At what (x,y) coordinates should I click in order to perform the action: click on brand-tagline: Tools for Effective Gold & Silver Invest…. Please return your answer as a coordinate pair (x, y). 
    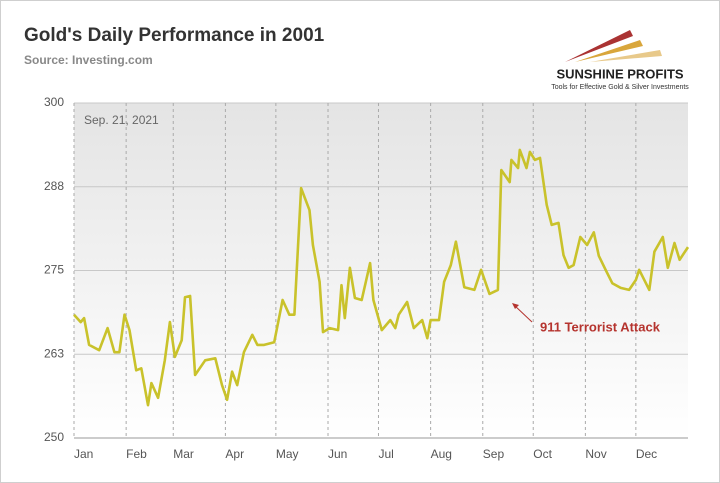
    Looking at the image, I should click on (620, 87).